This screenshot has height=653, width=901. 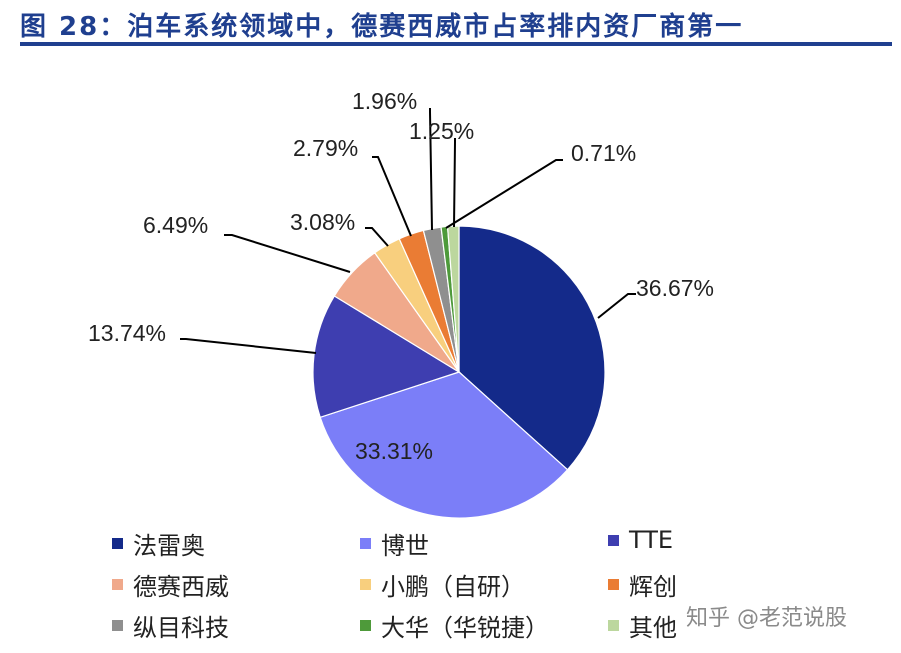 I want to click on legend-label: 其他, so click(x=653, y=628).